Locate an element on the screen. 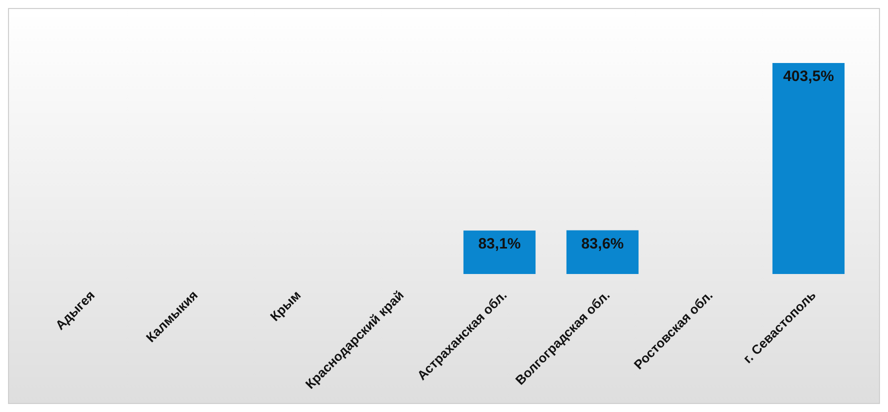 This screenshot has width=888, height=412. data-label: 403,5% is located at coordinates (808, 76).